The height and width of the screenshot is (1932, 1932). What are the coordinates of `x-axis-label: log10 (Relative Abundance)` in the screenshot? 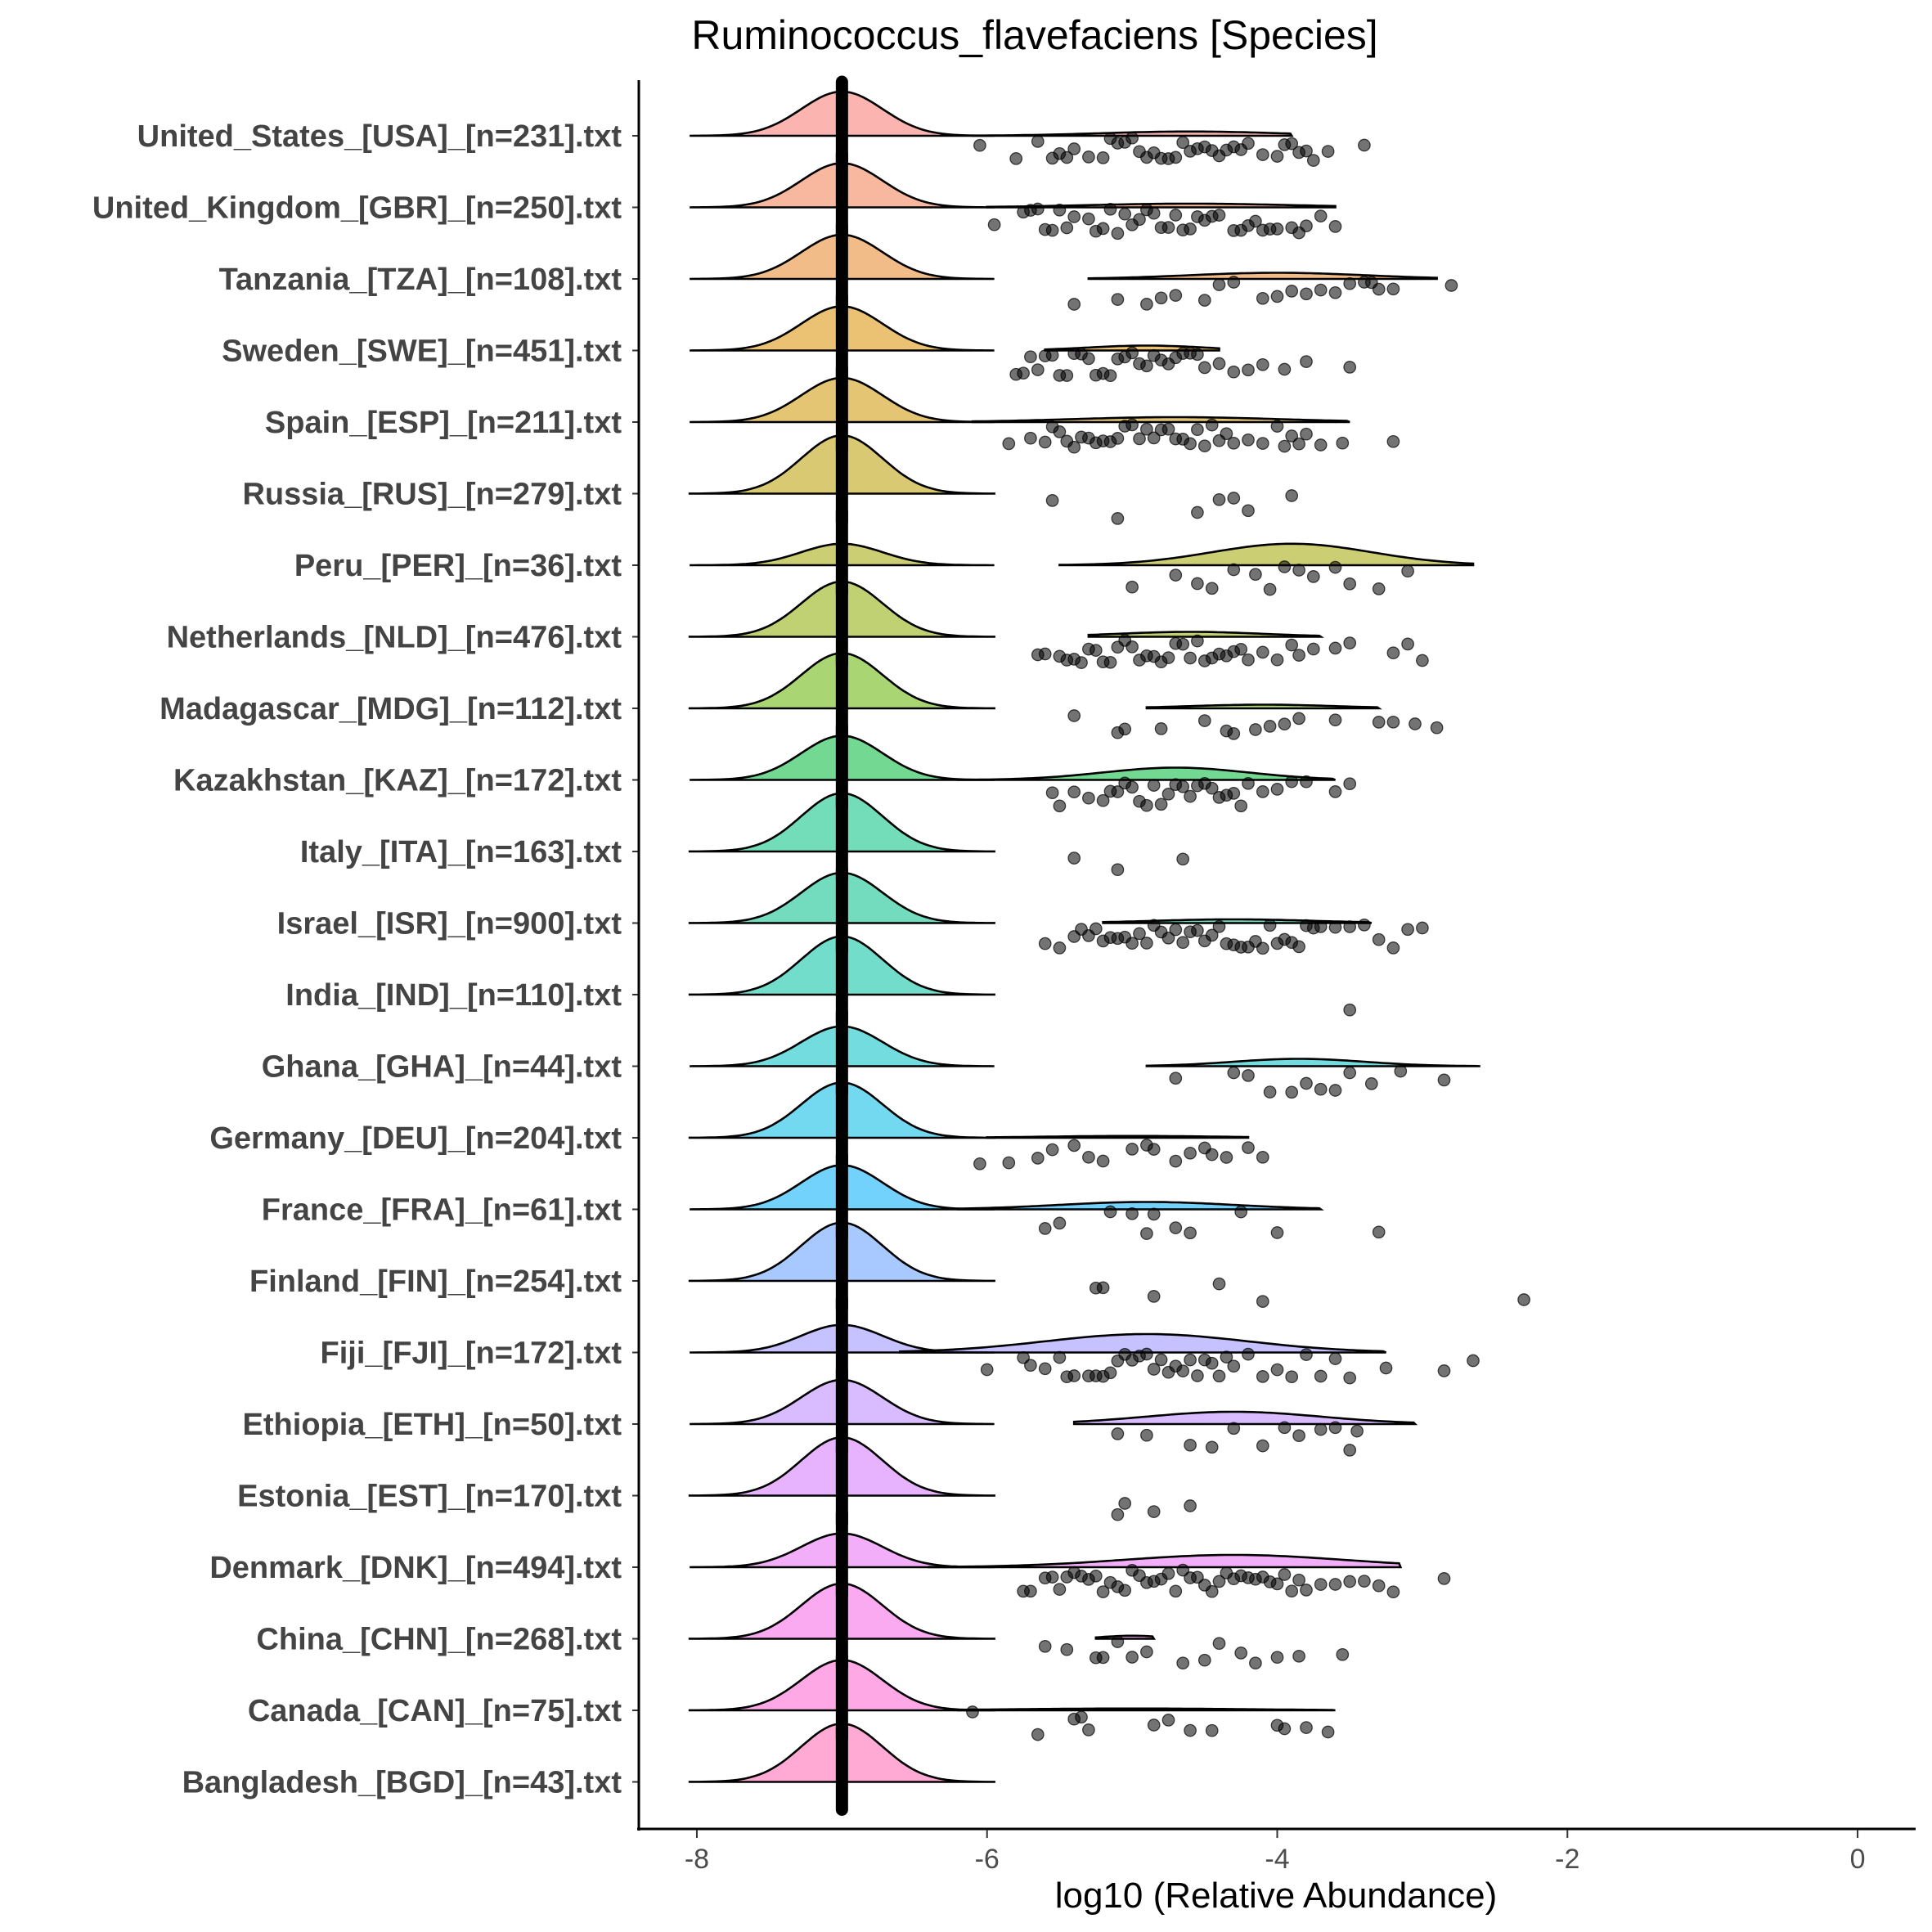 It's located at (1276, 1896).